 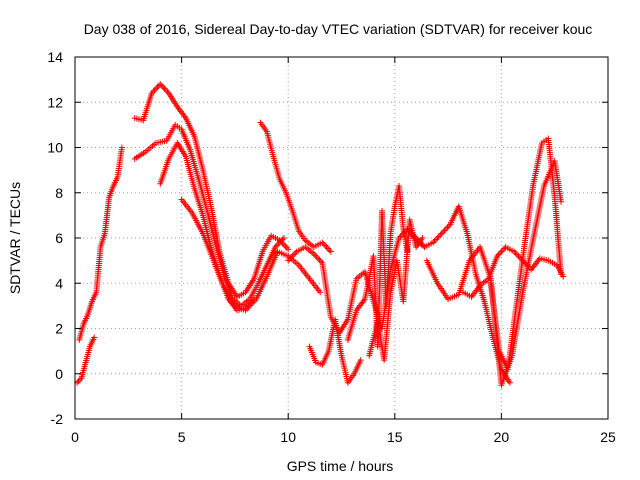 I want to click on y-tick-label: 0, so click(x=59, y=374).